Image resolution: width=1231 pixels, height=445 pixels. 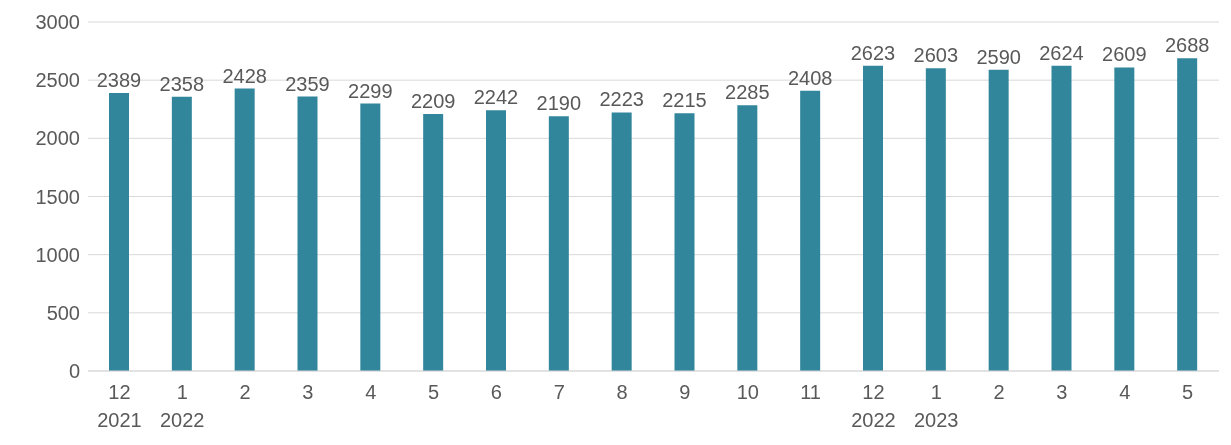 What do you see at coordinates (57, 80) in the screenshot?
I see `y-tick-label: 2500` at bounding box center [57, 80].